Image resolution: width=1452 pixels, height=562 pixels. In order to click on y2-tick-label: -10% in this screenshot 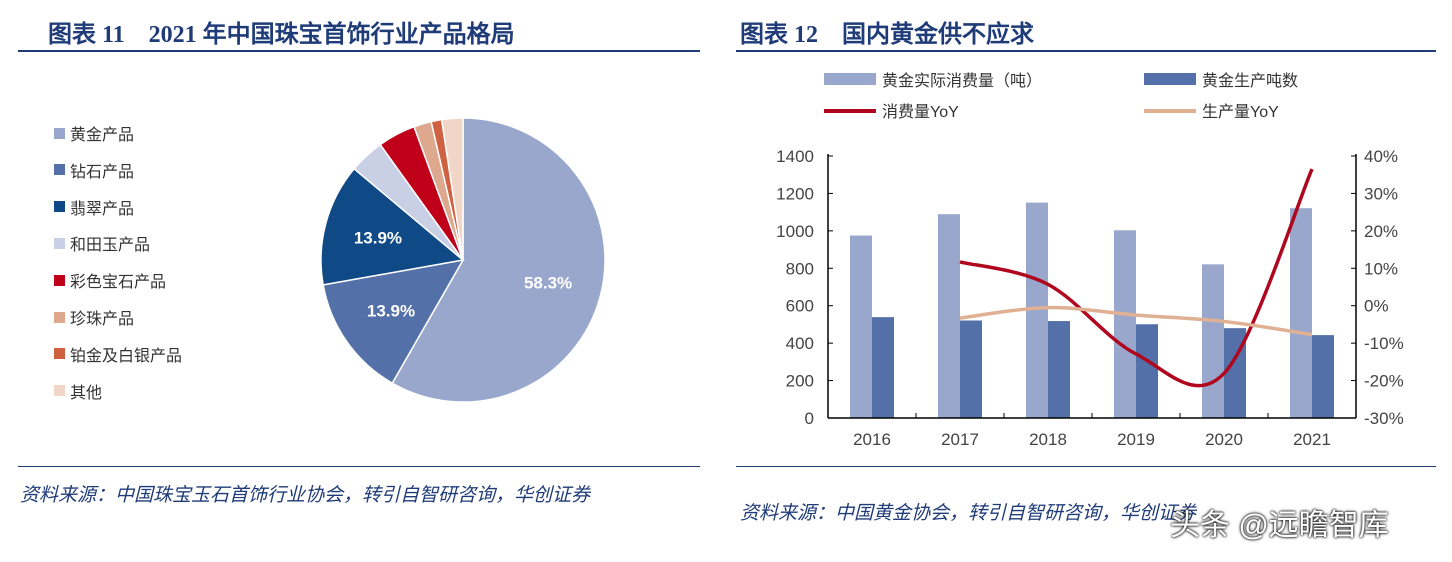, I will do `click(1384, 343)`.